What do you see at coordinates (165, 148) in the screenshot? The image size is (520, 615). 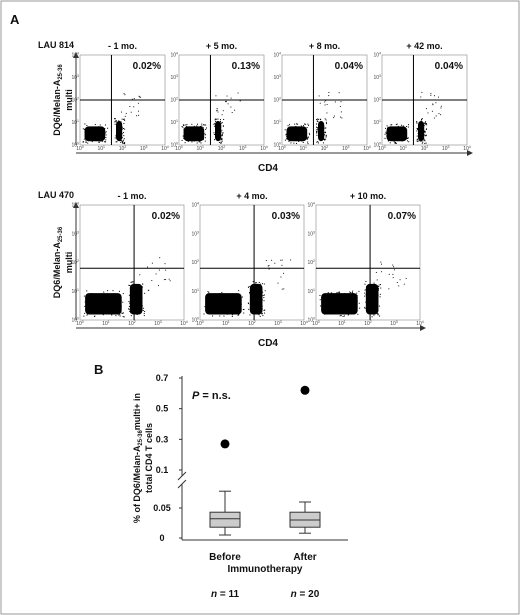 I see `x-decade-label: 104` at bounding box center [165, 148].